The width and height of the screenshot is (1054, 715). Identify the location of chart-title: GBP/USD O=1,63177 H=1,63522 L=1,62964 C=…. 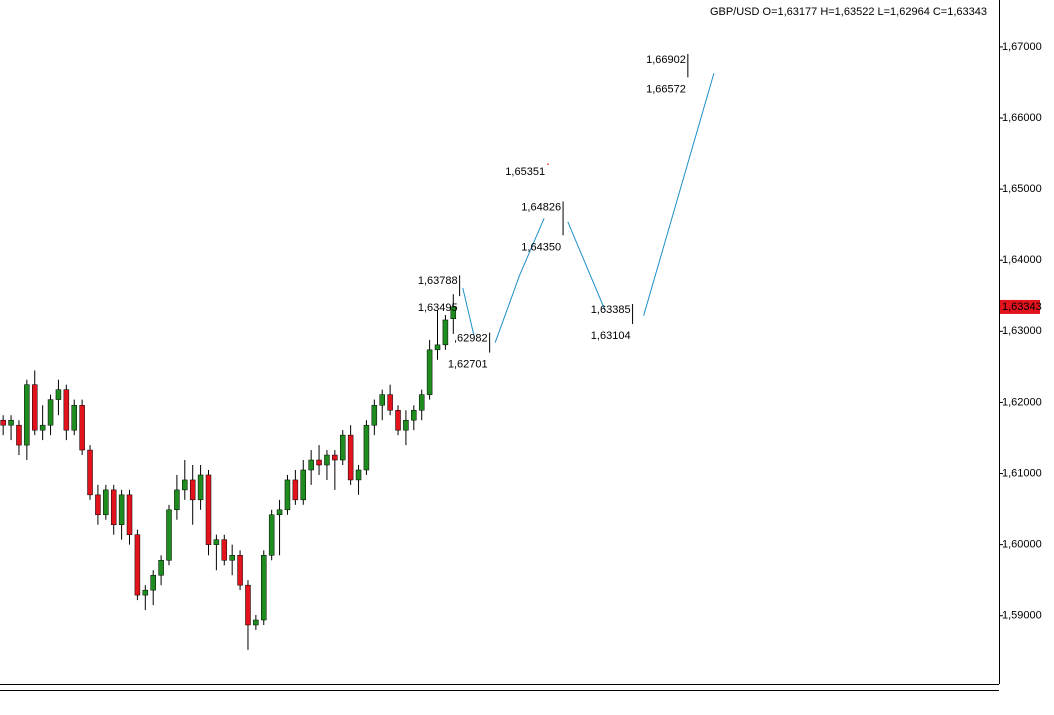
(848, 12).